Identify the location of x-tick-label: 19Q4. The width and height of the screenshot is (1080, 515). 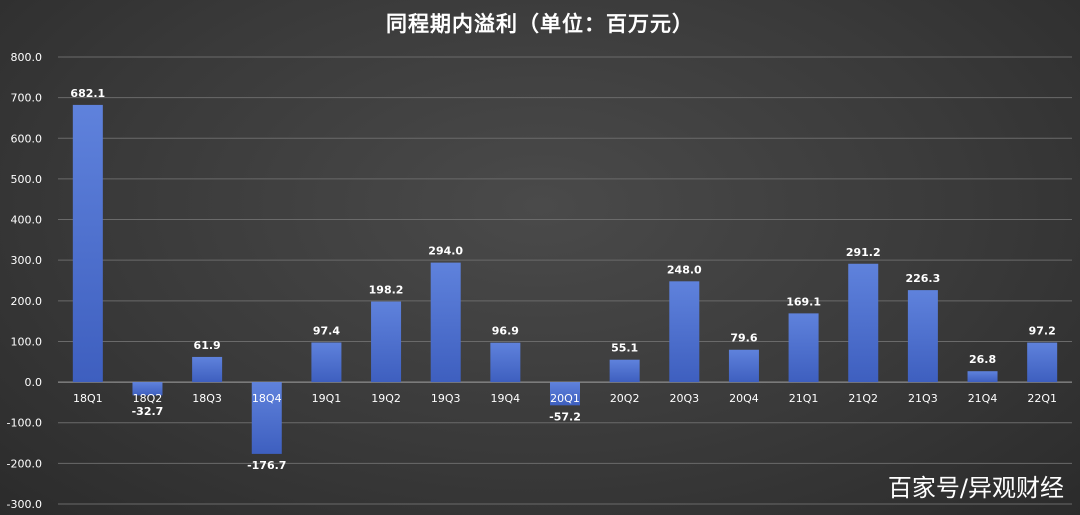
(506, 398).